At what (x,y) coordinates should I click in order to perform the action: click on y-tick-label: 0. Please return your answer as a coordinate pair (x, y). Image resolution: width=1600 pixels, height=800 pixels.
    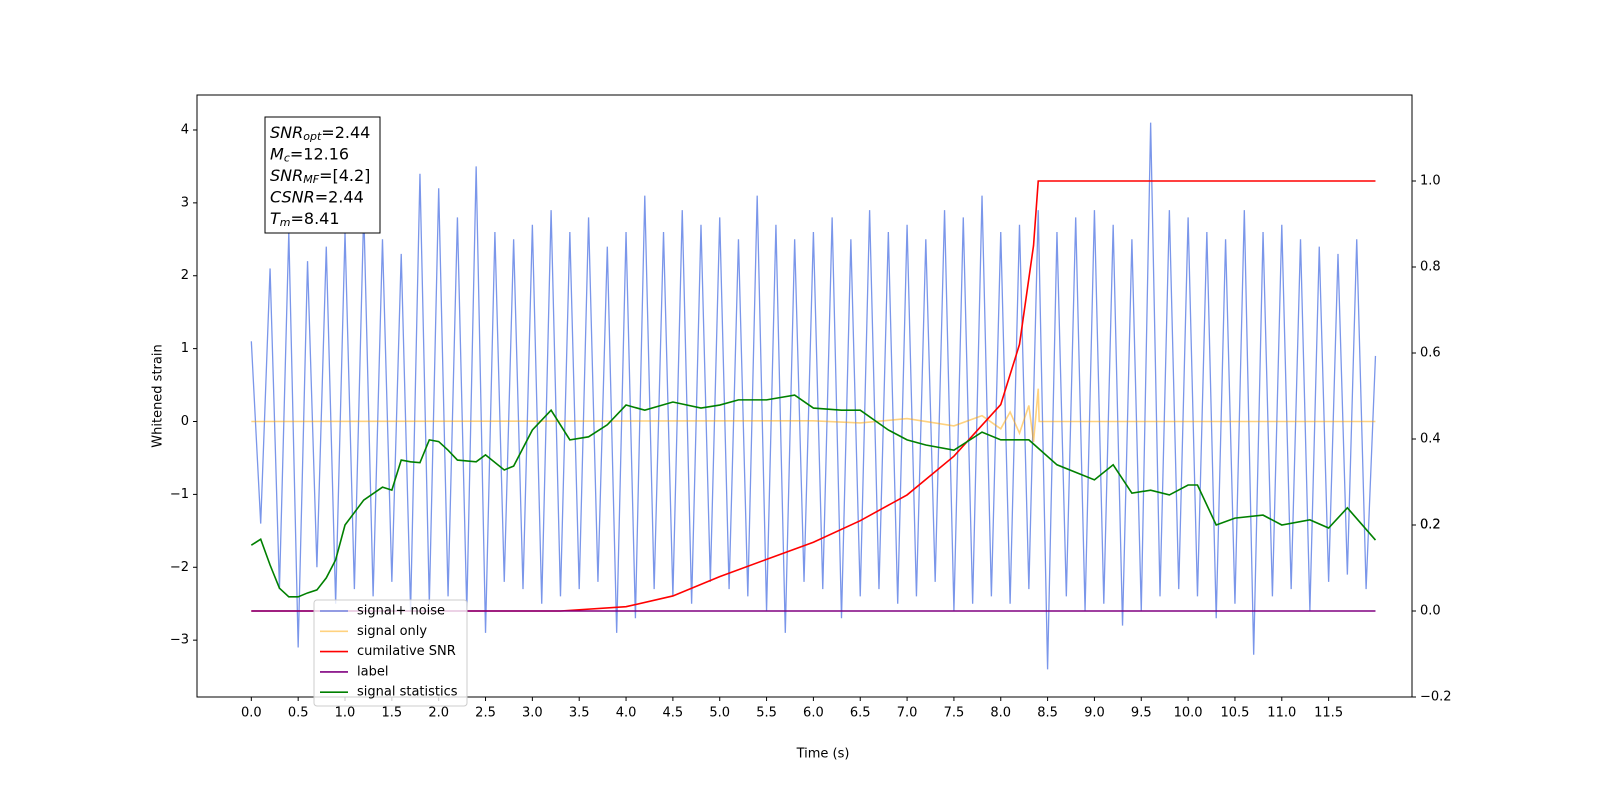
    Looking at the image, I should click on (185, 421).